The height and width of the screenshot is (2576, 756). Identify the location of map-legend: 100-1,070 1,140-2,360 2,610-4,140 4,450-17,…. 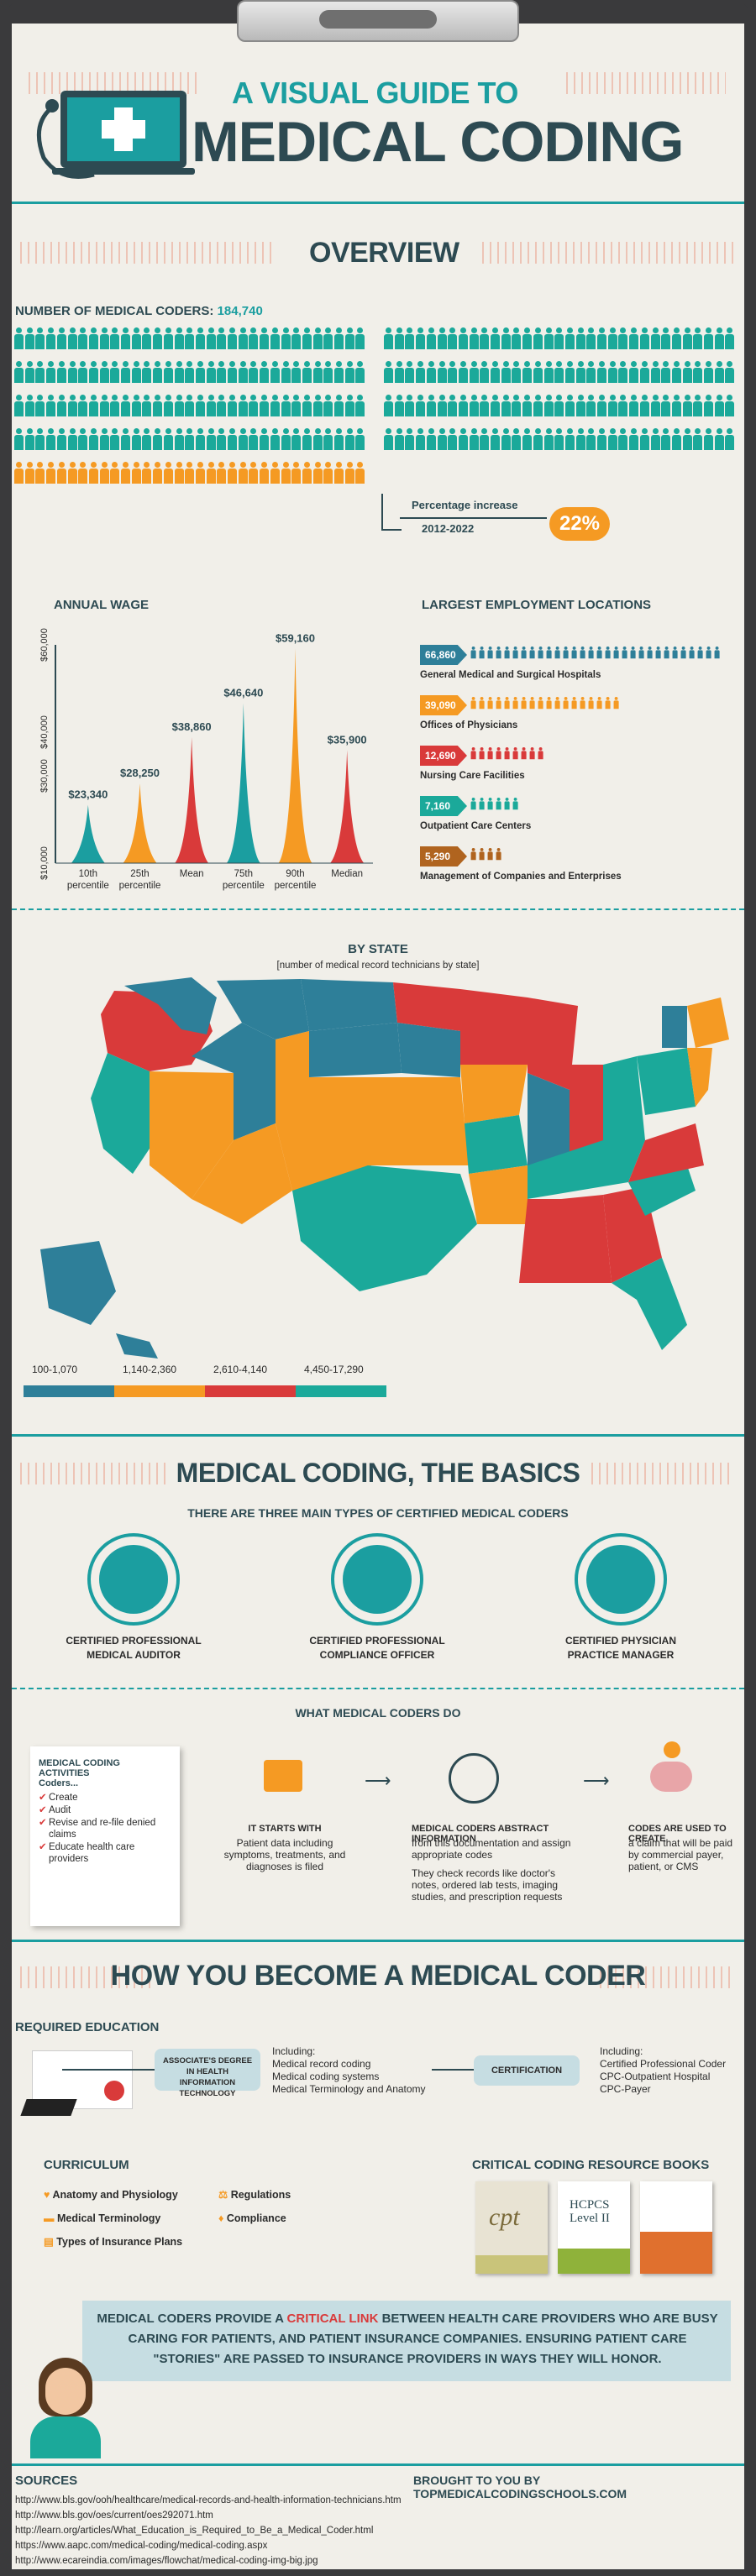
(208, 1385).